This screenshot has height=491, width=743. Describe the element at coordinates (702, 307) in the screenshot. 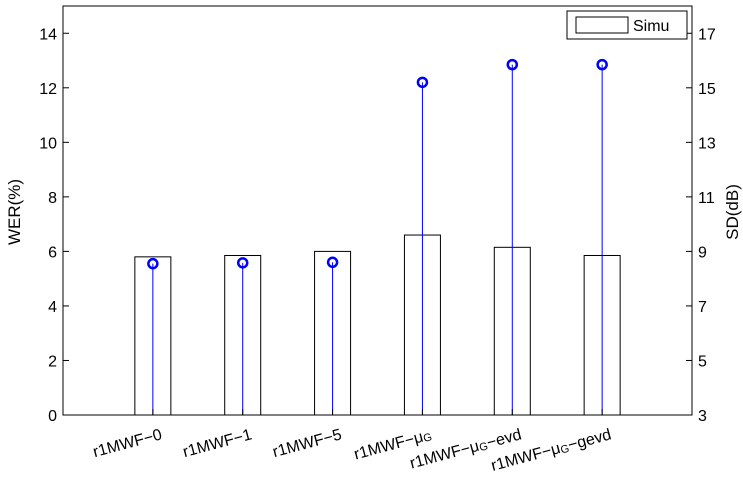

I see `right-tick-label: 7` at that location.